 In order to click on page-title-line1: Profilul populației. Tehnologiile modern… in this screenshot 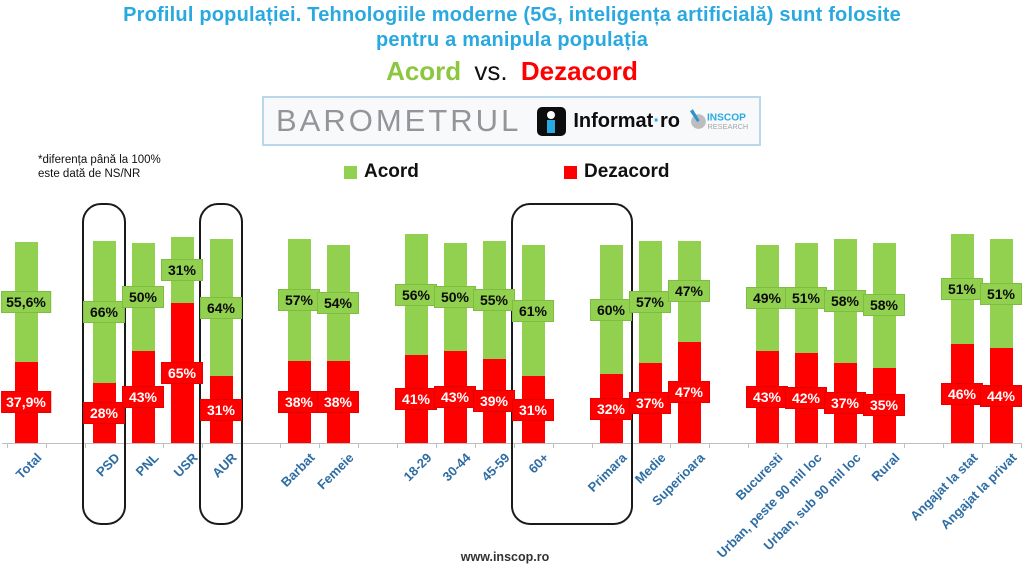, I will do `click(512, 15)`.